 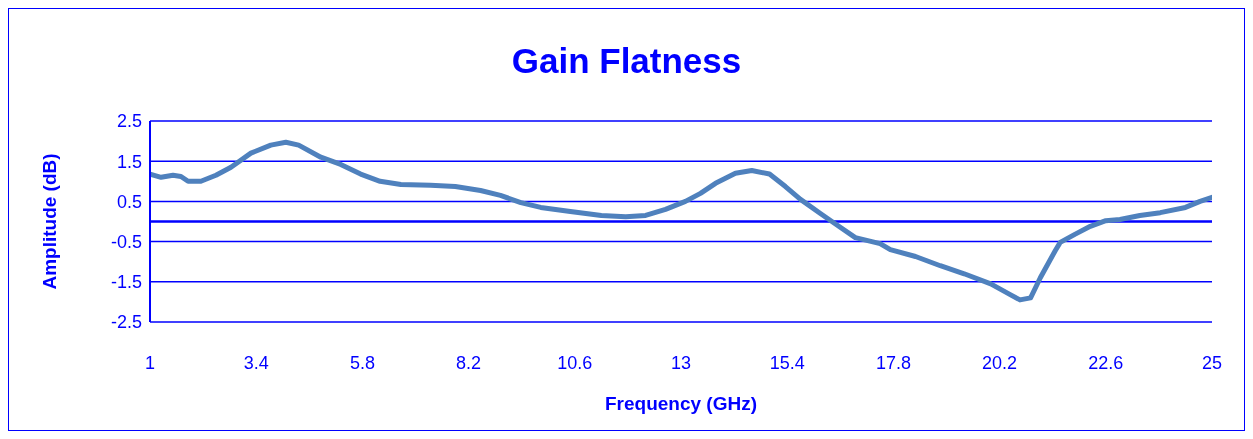 I want to click on x-tick-label: 8.2, so click(x=469, y=362).